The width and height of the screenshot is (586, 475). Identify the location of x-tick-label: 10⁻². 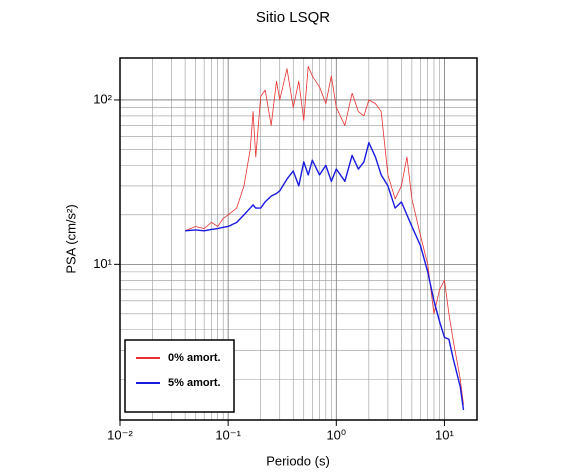
(120, 434).